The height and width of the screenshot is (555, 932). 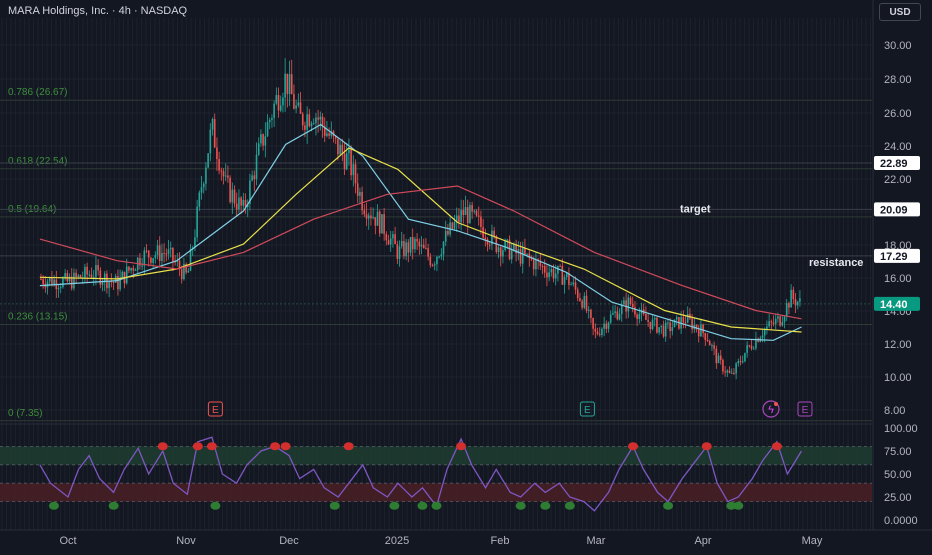 I want to click on lightning-icon, so click(x=771, y=409).